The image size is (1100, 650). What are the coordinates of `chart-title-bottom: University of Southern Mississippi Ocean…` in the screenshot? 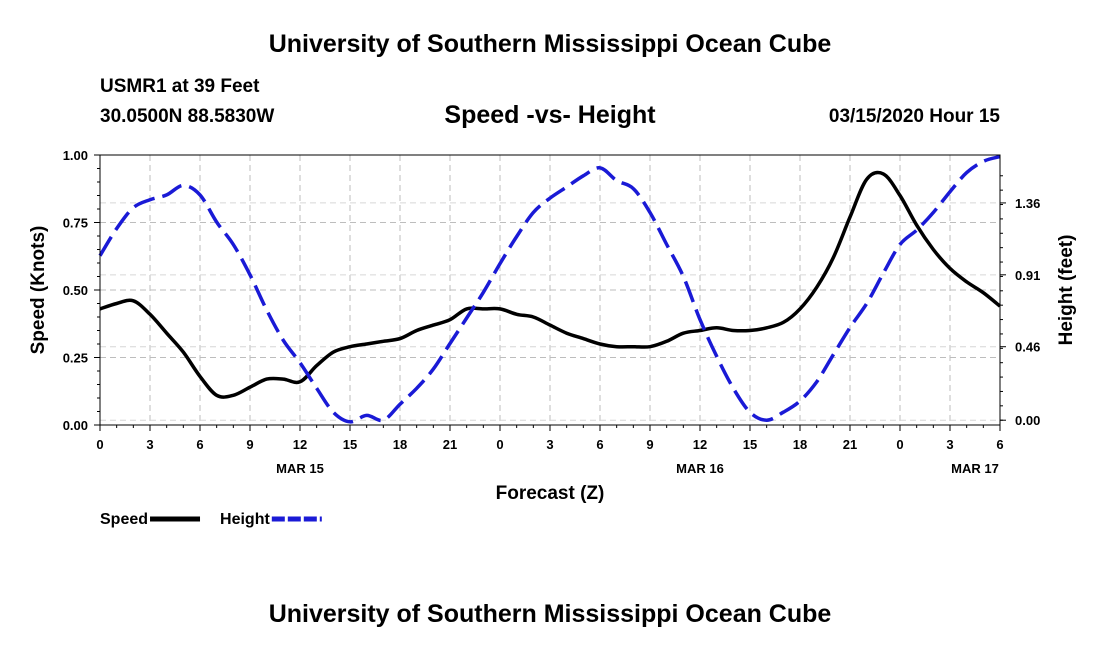 It's located at (550, 614).